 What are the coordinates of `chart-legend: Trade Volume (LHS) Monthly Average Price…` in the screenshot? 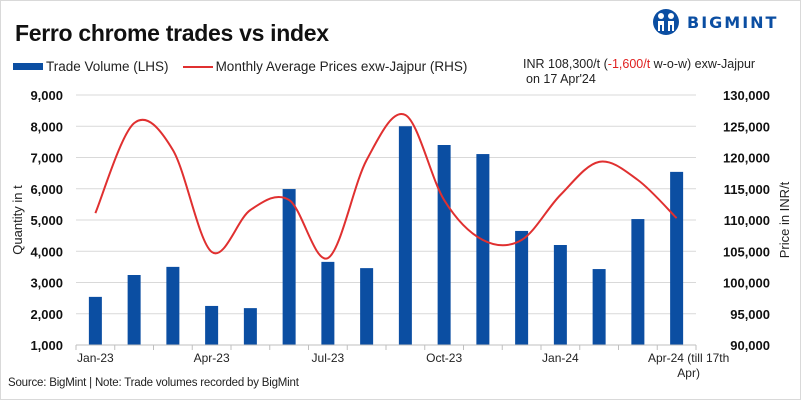 It's located at (240, 66).